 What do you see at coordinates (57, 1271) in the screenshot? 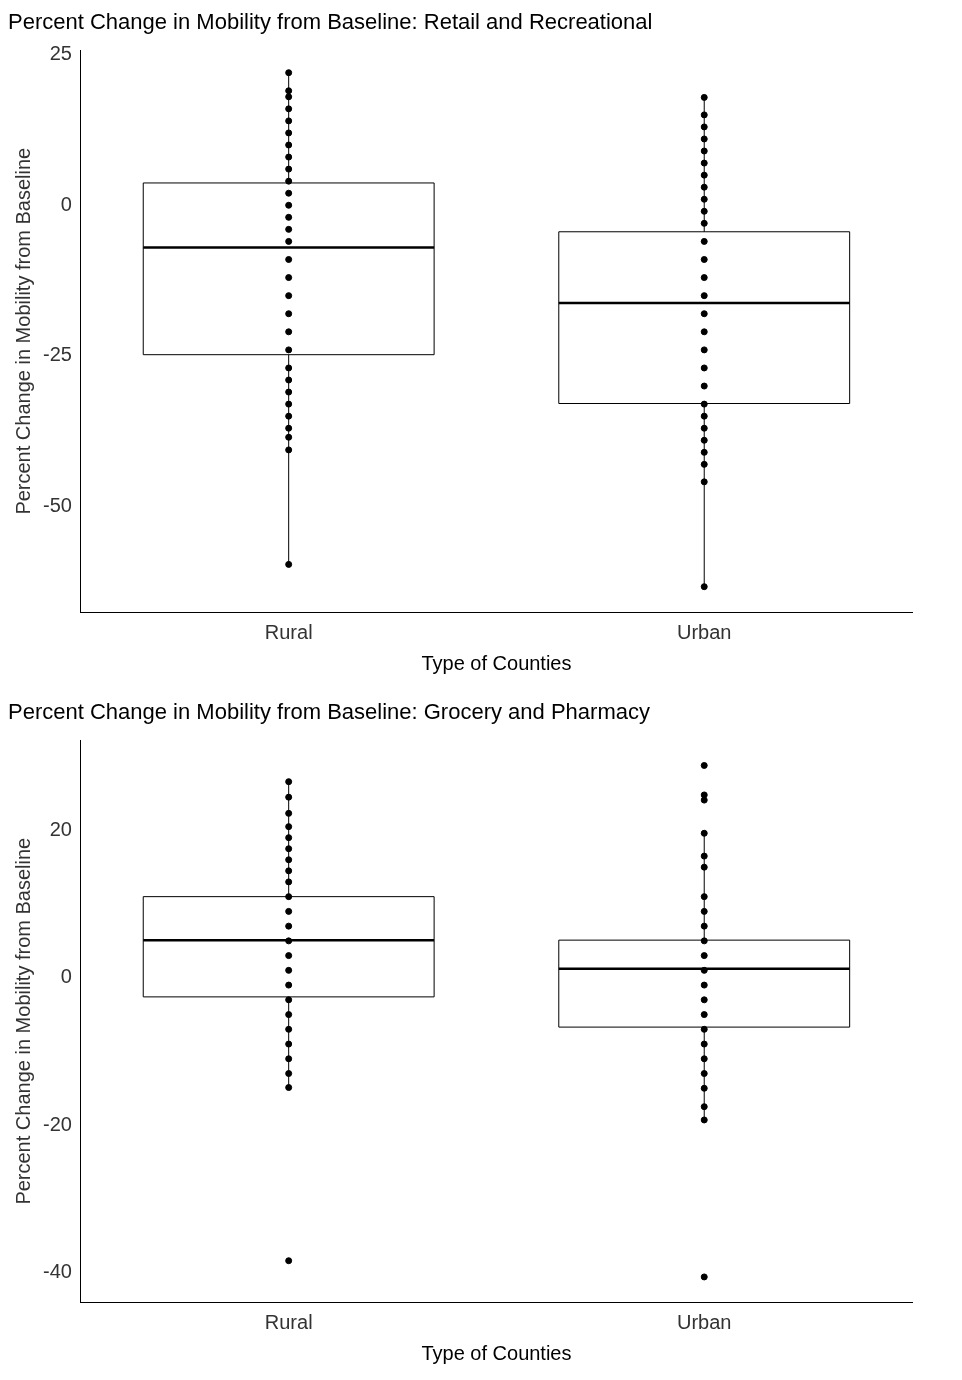
I see `y-tick-label: -40` at bounding box center [57, 1271].